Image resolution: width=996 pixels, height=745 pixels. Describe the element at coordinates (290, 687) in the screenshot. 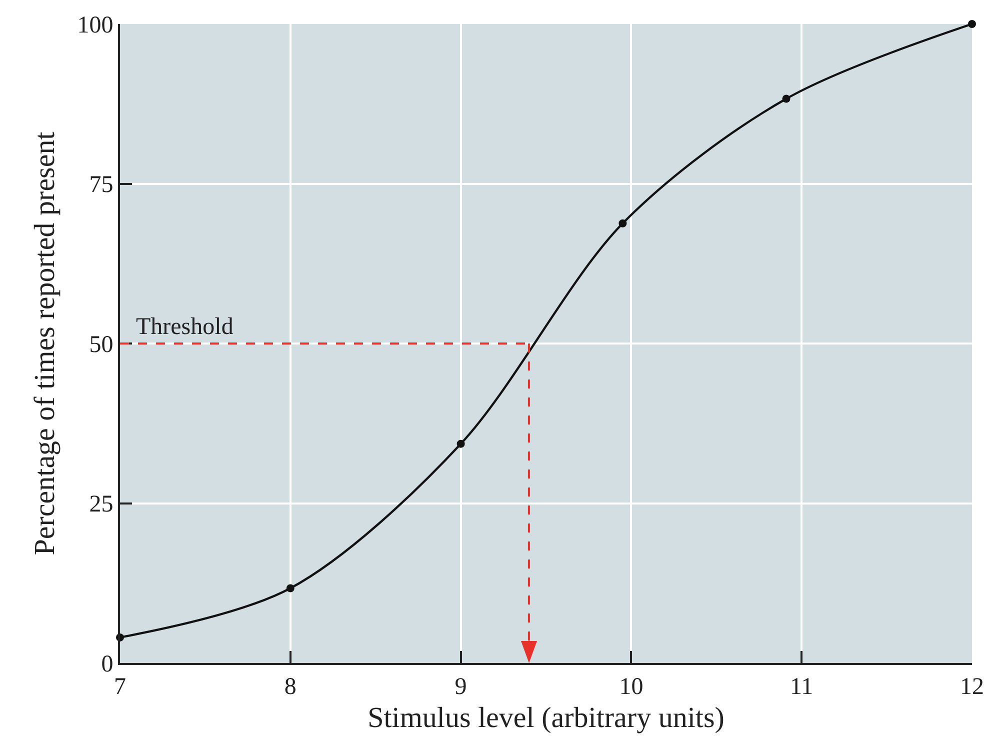

I see `x-tick-label: 8` at that location.